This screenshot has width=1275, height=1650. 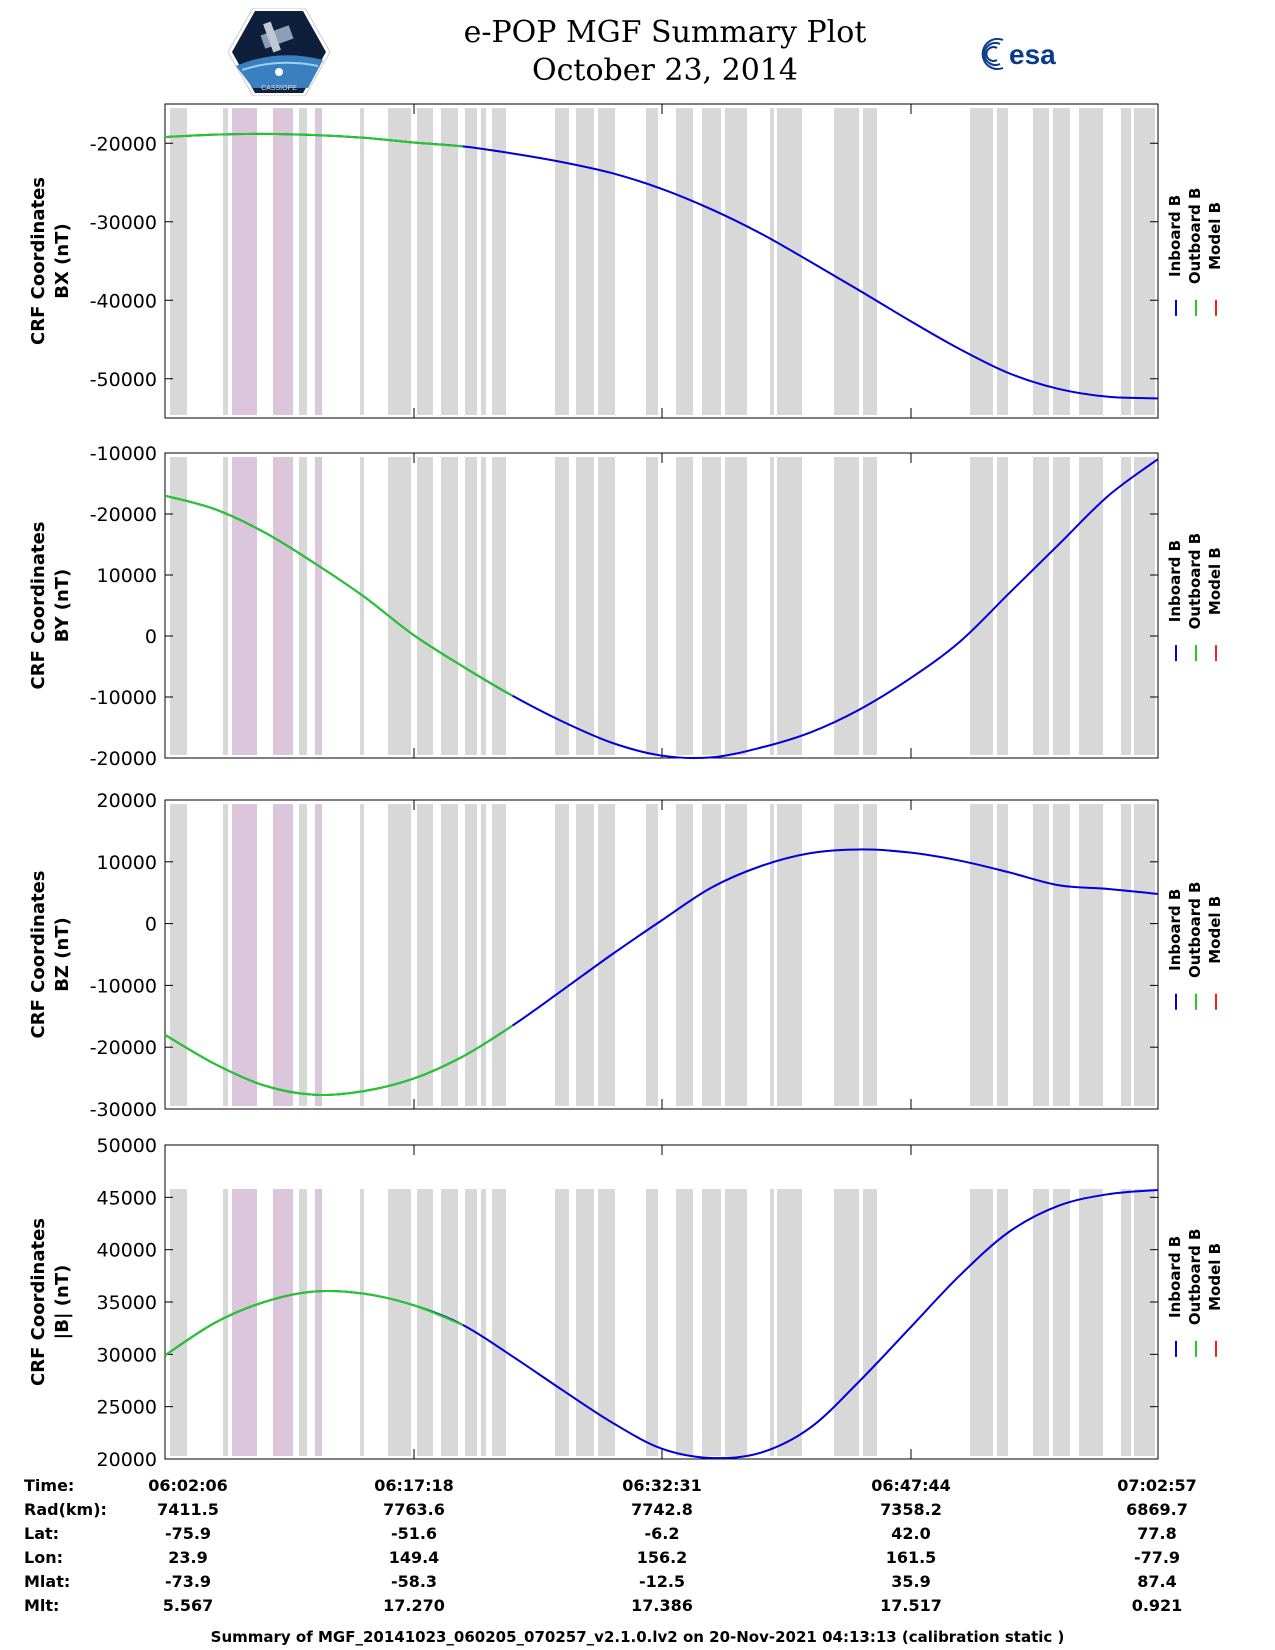 What do you see at coordinates (1157, 1557) in the screenshot?
I see `info-value: -77.9` at bounding box center [1157, 1557].